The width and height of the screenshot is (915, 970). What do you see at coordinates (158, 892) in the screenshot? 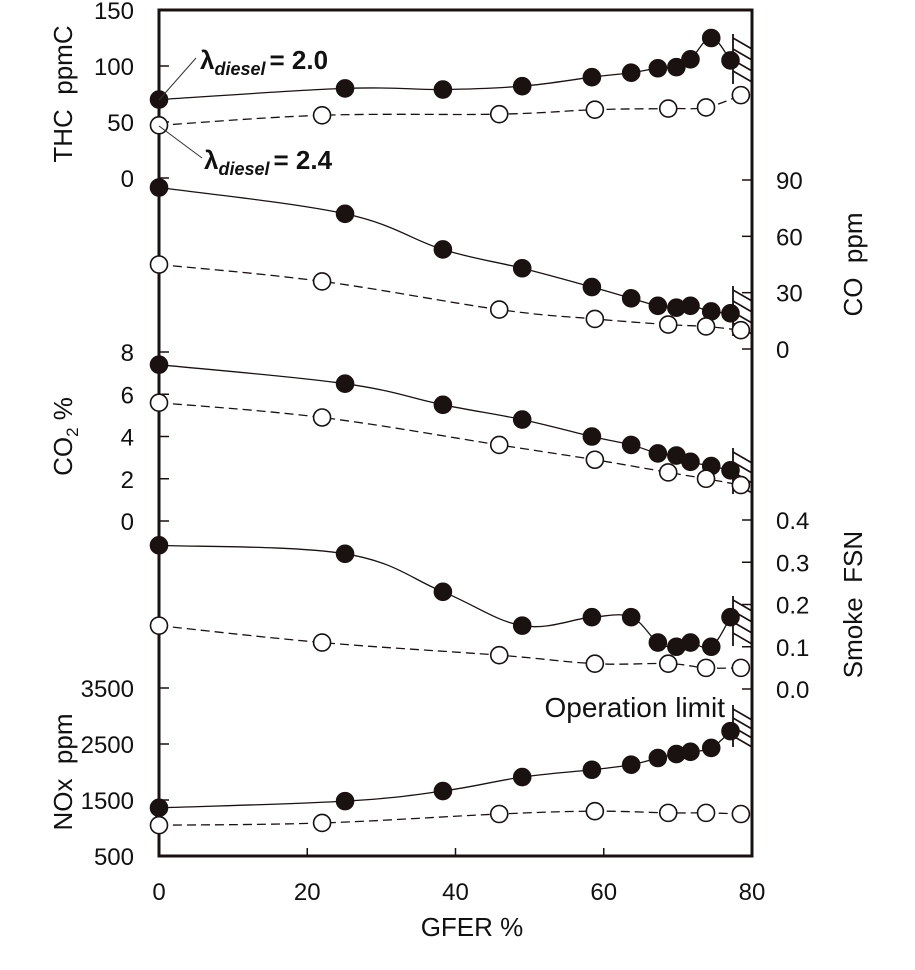
I see `x-tick-label: 0` at bounding box center [158, 892].